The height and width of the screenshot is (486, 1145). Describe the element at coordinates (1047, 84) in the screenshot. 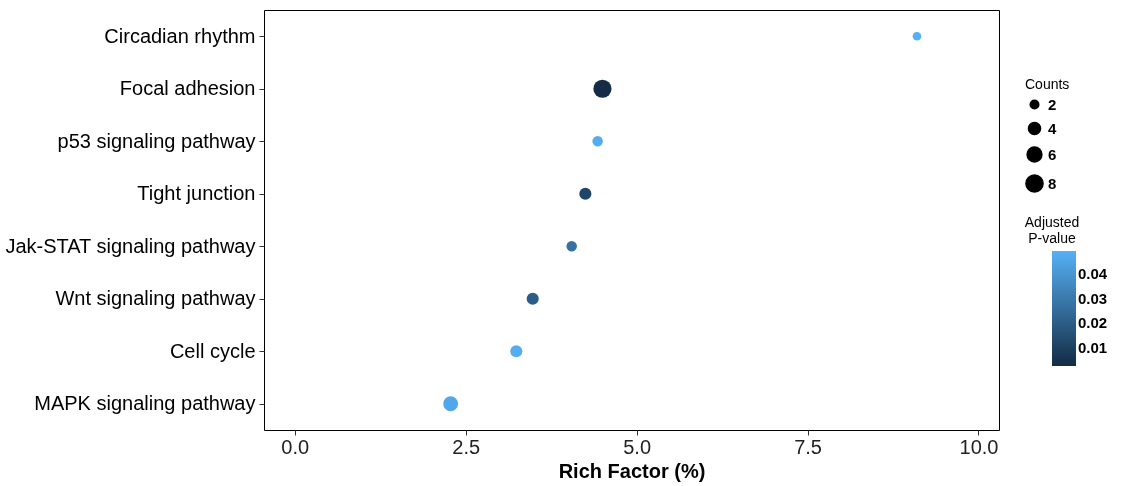

I see `legend-title: Counts` at that location.